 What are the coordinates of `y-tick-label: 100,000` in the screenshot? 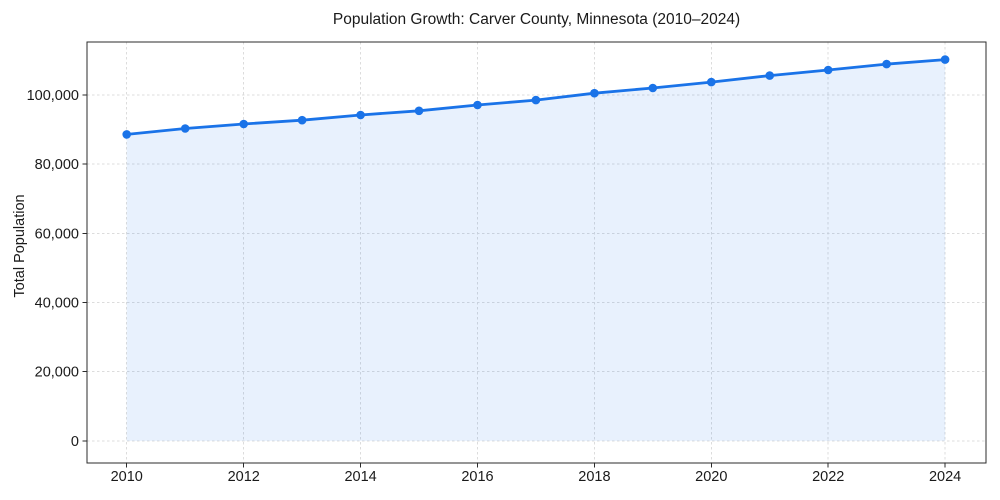 It's located at (53, 96).